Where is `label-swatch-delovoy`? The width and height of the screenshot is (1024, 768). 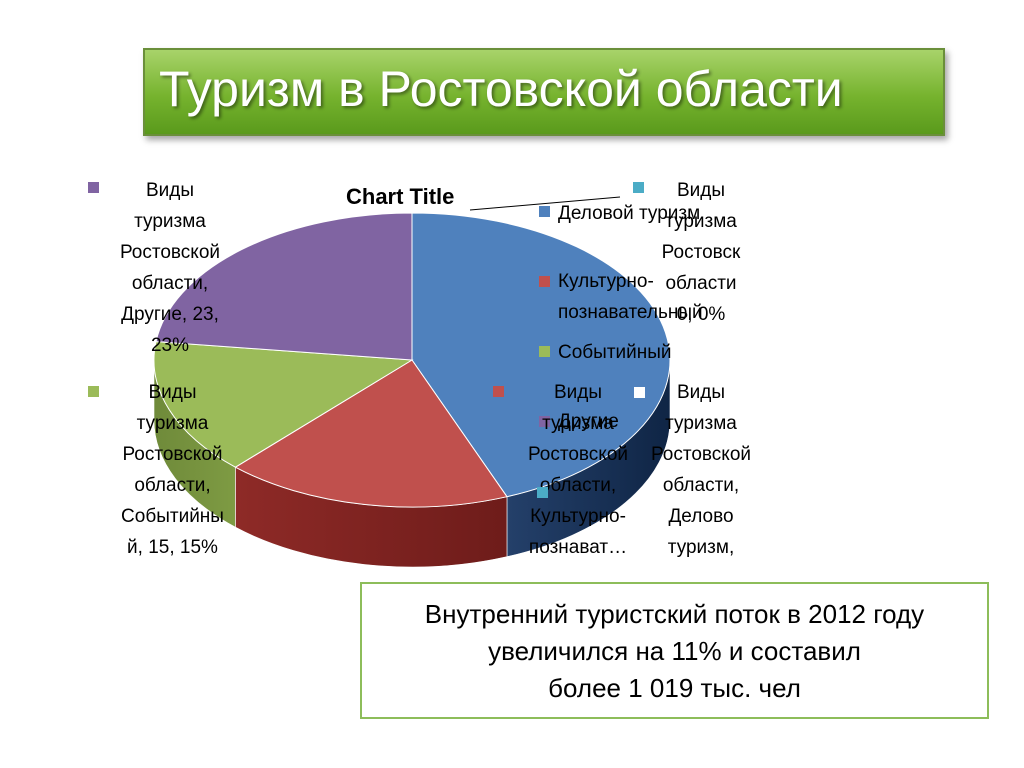 label-swatch-delovoy is located at coordinates (639, 392).